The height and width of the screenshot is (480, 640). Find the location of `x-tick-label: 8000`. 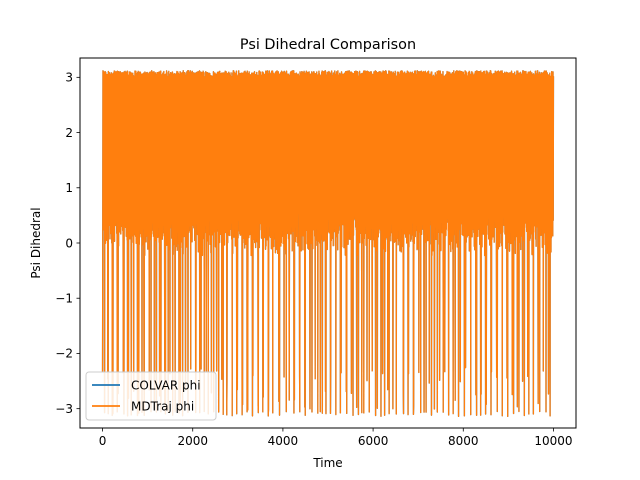

x-tick-label: 8000 is located at coordinates (463, 441).